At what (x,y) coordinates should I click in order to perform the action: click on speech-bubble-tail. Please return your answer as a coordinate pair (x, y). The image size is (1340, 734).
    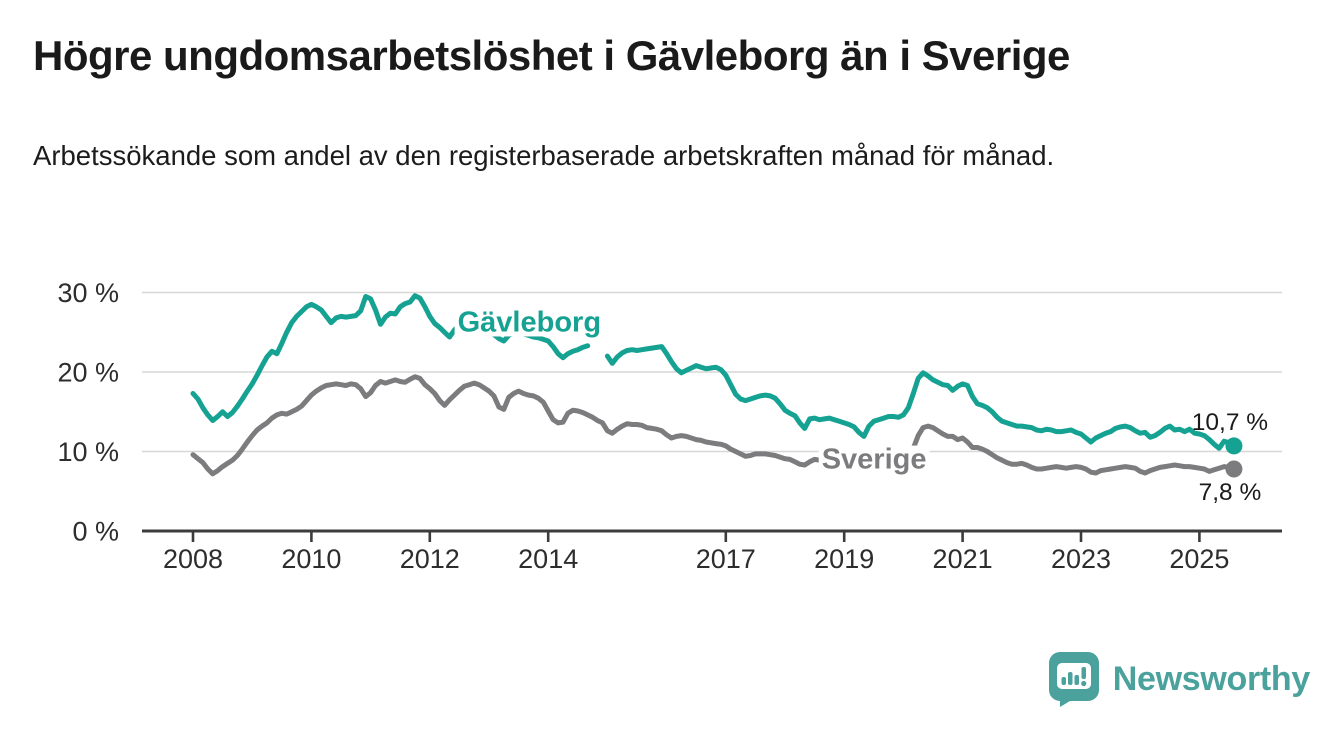
    Looking at the image, I should click on (1067, 702).